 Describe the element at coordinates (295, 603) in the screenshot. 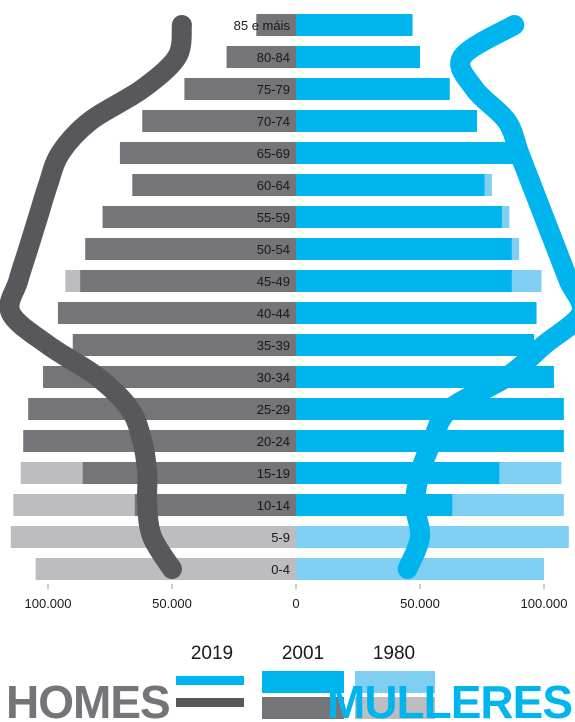

I see `x-tick-label: 0` at that location.